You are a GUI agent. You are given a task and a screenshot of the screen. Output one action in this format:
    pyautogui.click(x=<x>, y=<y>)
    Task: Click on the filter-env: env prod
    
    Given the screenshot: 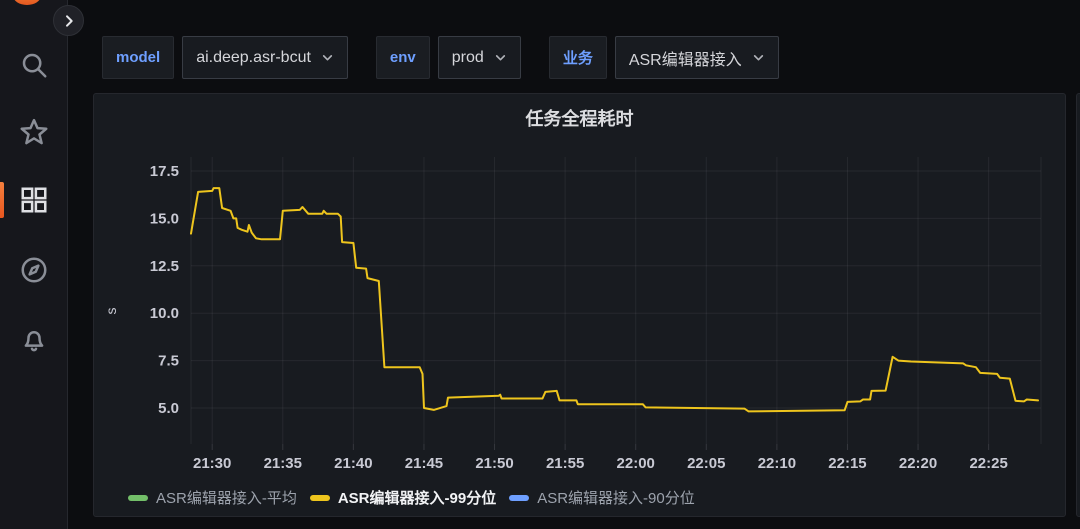 What is the action you would take?
    pyautogui.click(x=448, y=57)
    